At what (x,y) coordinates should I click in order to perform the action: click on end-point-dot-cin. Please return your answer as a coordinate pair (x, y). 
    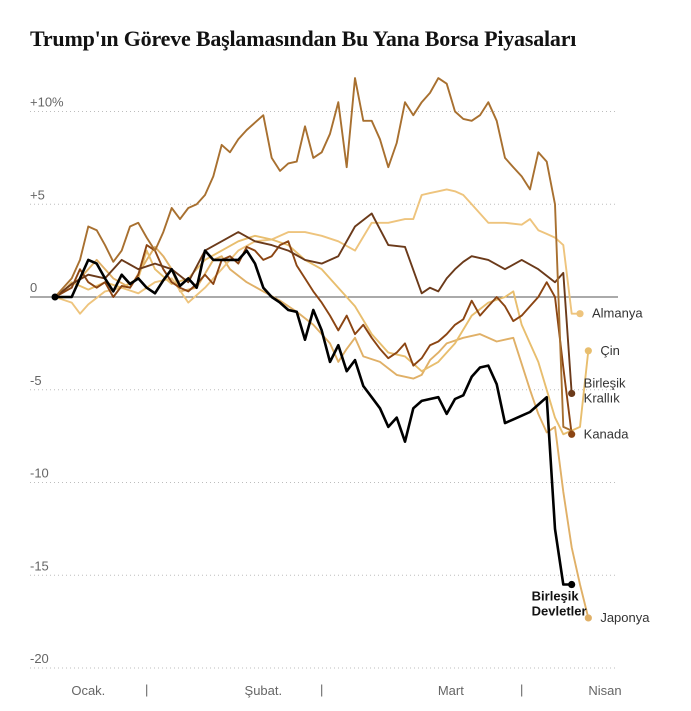
    Looking at the image, I should click on (588, 351).